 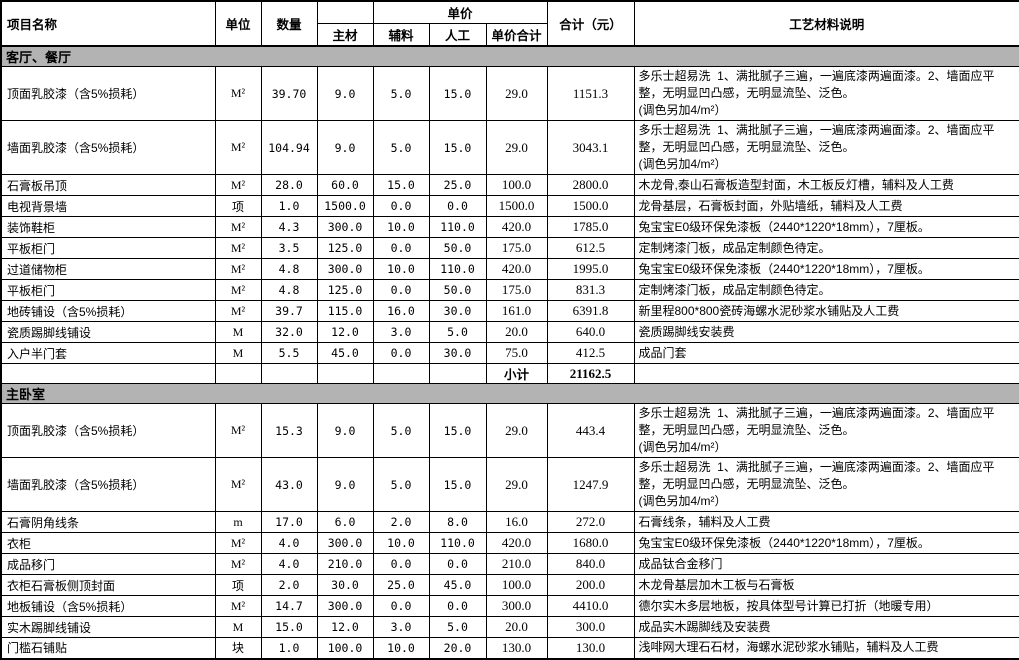 I want to click on header-unit-price-group: 单价, so click(x=460, y=12).